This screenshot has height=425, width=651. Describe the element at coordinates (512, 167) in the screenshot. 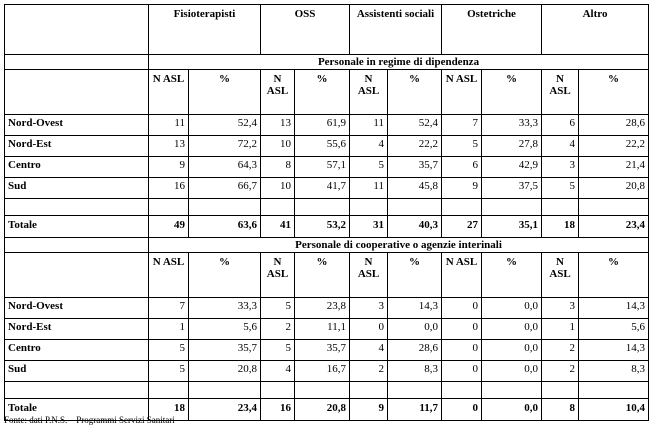

I see `percent-cell: 42,9` at that location.